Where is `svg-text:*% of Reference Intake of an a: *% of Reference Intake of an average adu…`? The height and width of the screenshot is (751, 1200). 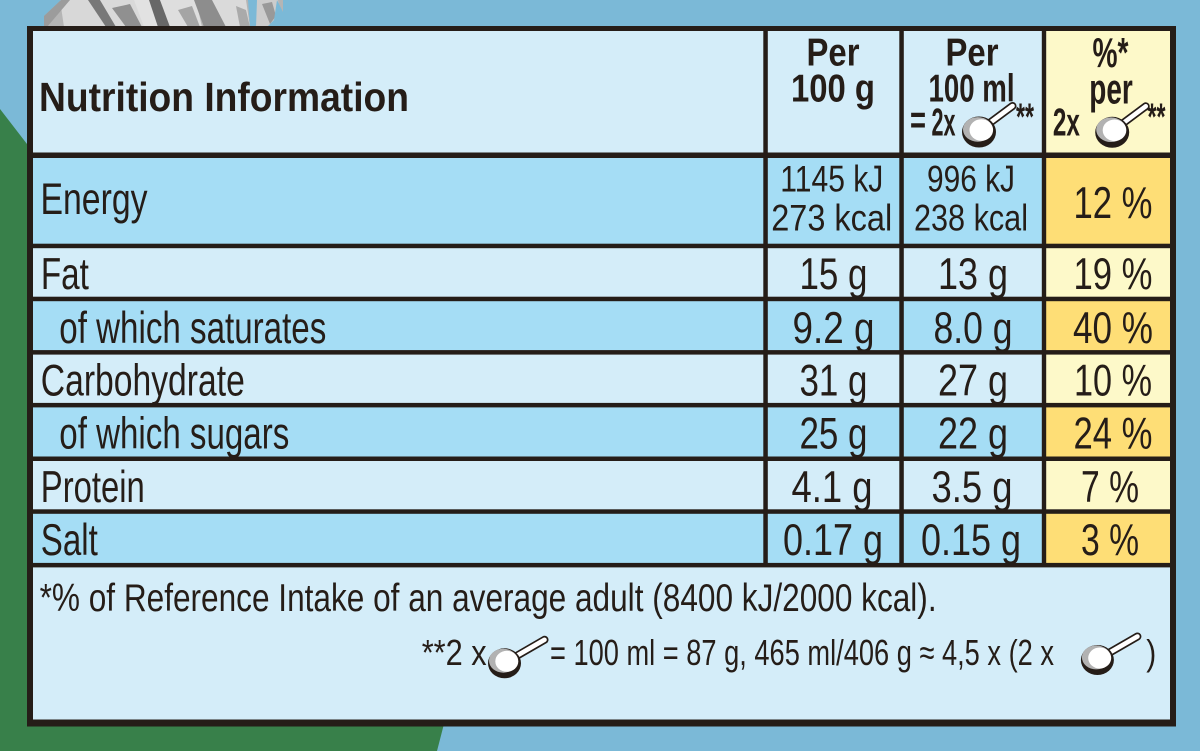
svg-text:*% of Reference Intake of an a: *% of Reference Intake of an average adu… is located at coordinates (488, 598).